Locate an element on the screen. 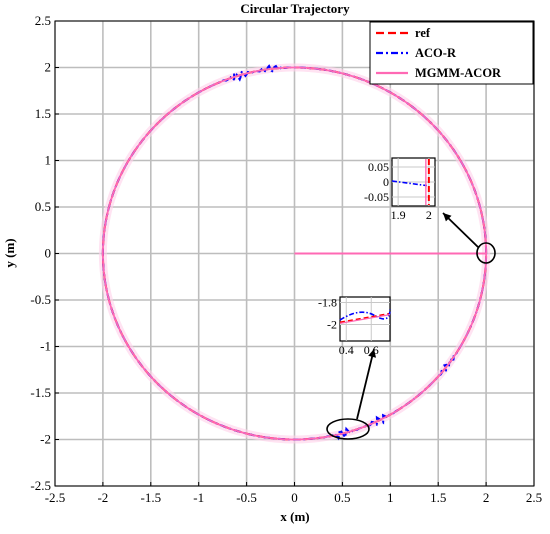 The image size is (550, 534). inset-y-tick-label: -0.05 is located at coordinates (376, 197).